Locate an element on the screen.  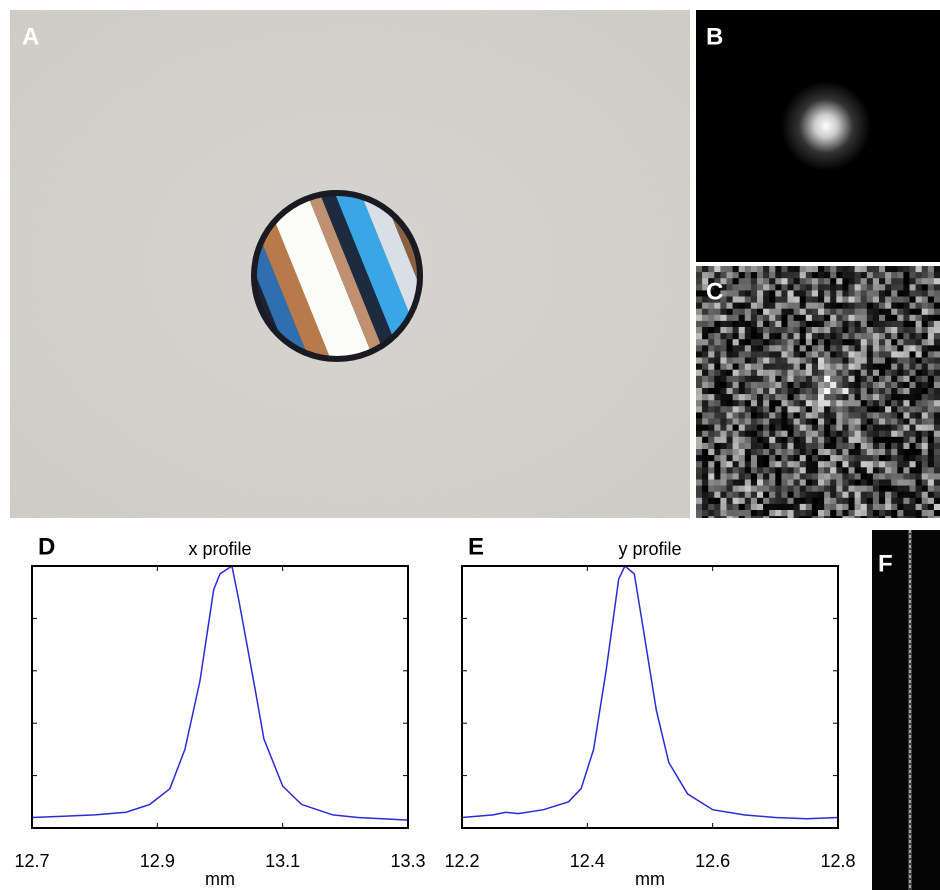
psf-spot is located at coordinates (826, 126).